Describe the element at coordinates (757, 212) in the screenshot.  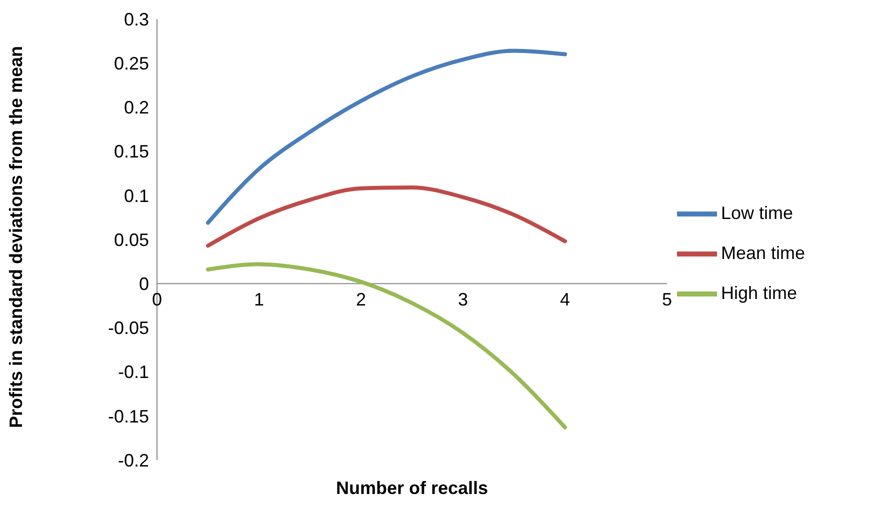
I see `legend-label: Low time` at that location.